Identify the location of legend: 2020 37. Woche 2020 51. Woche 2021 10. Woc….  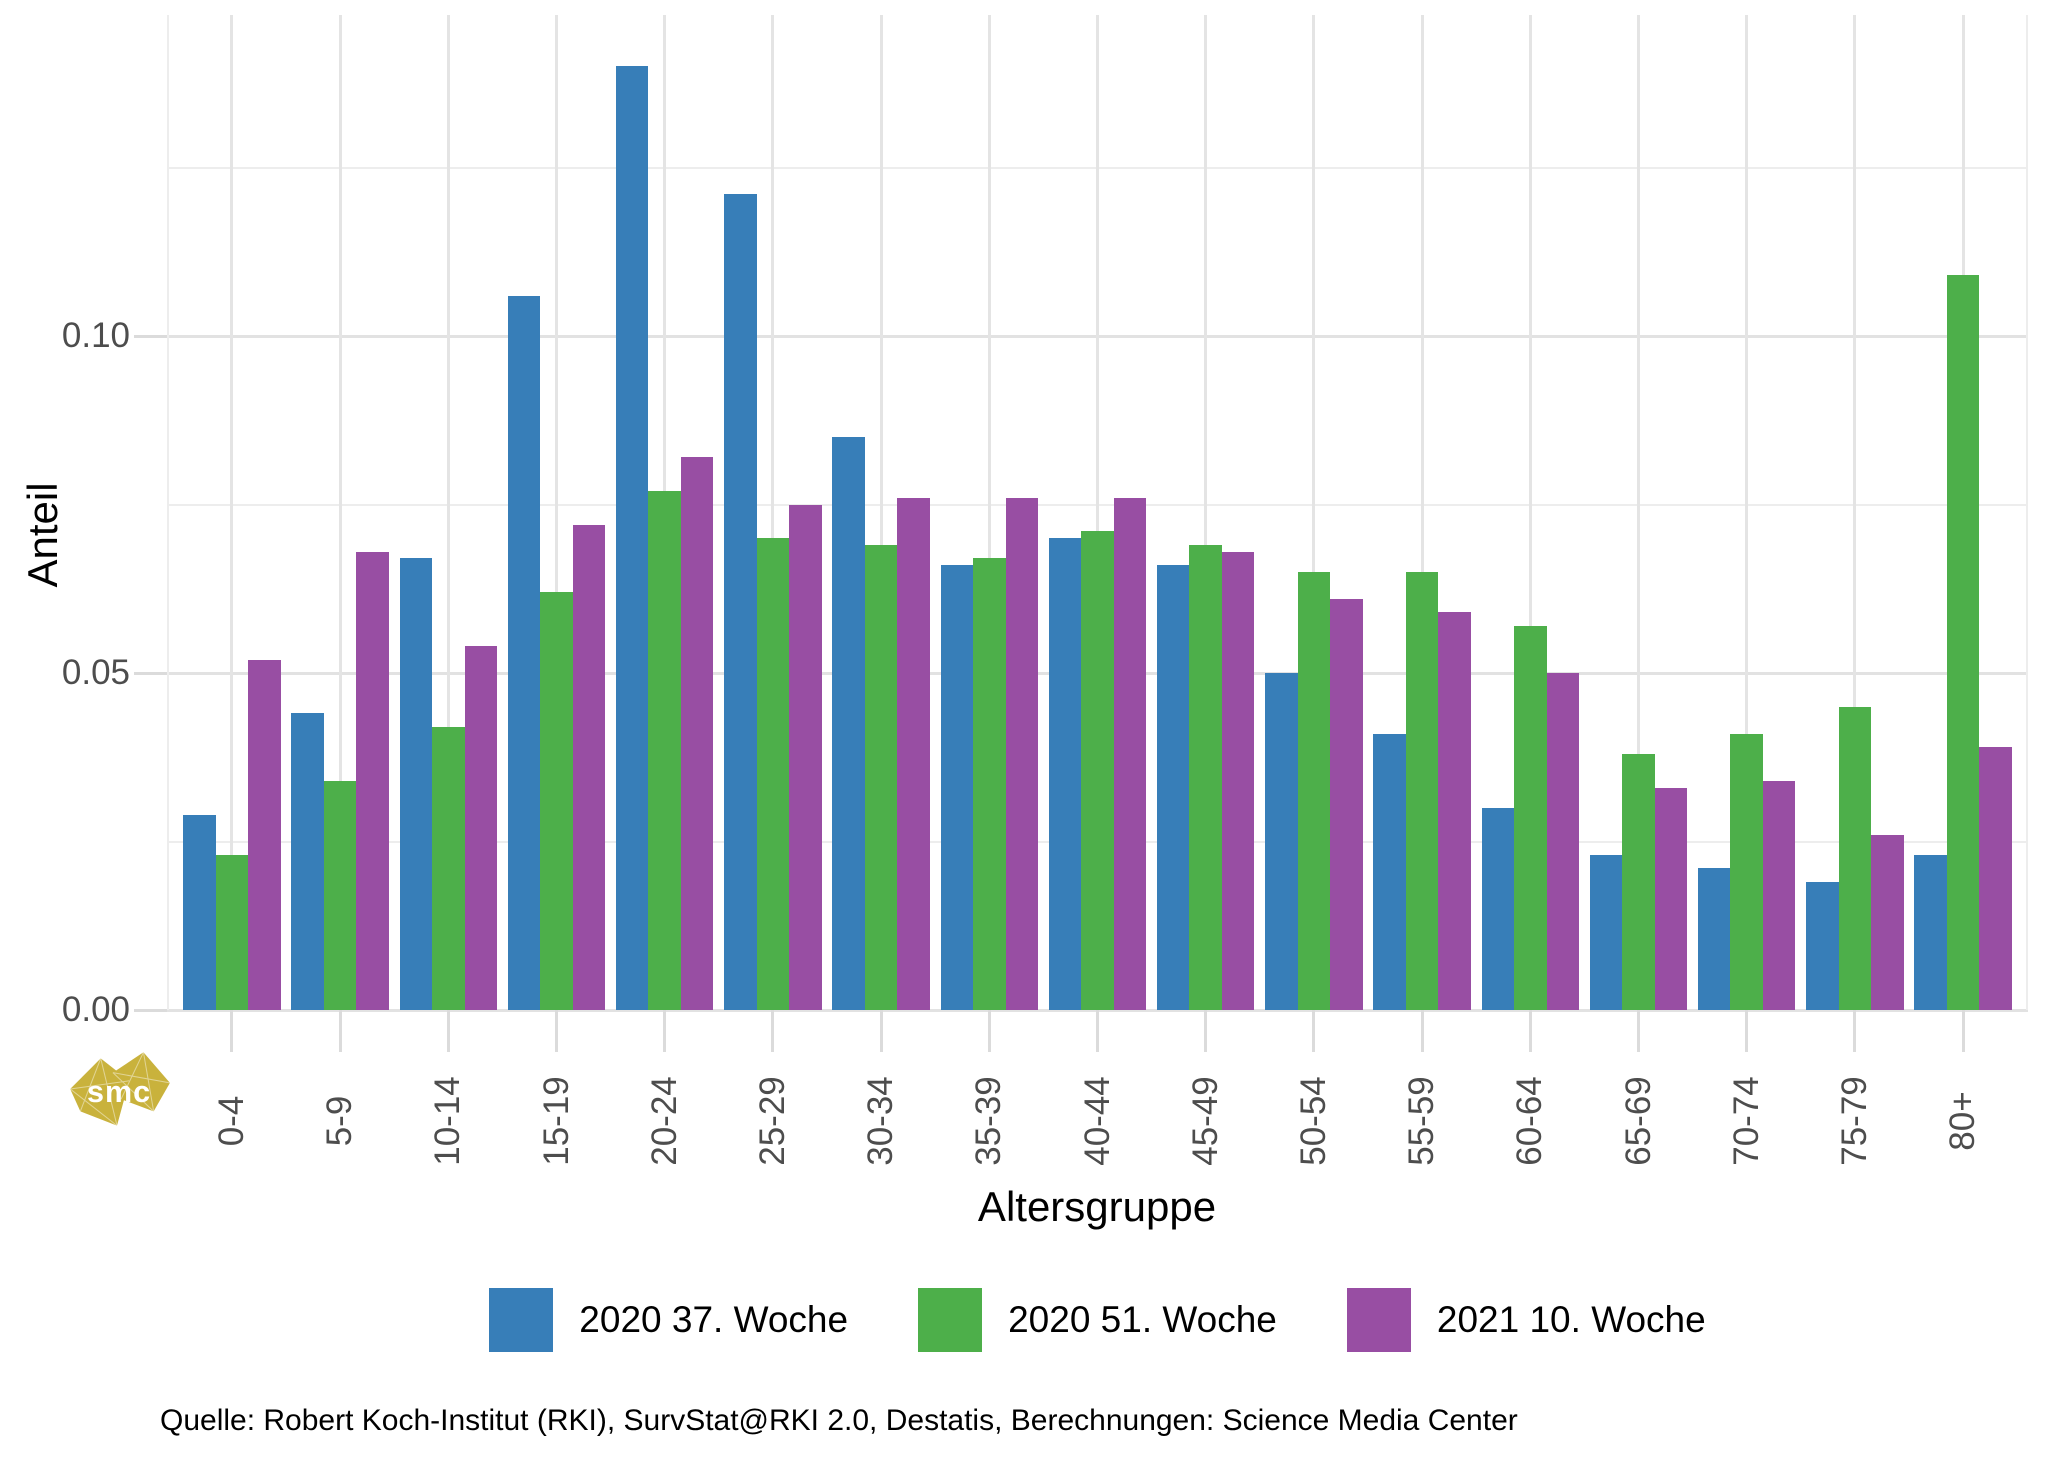
(1097, 1320).